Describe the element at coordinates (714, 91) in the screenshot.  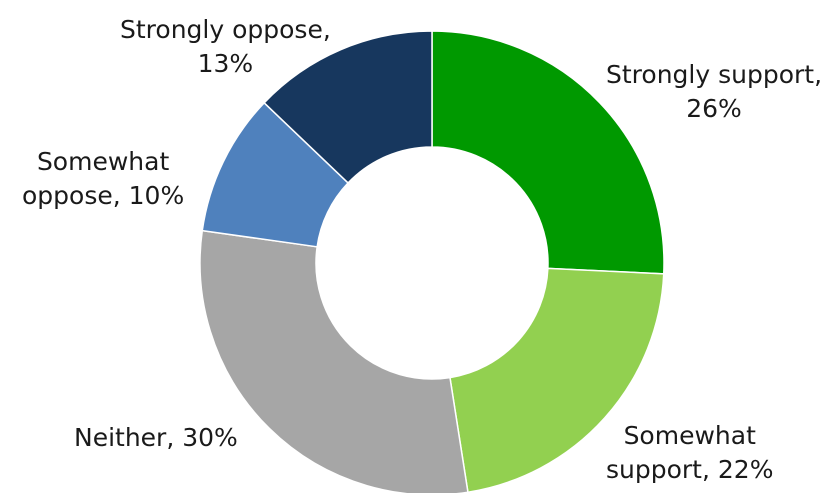
I see `label-strongly-support: Strongly support, 26%` at that location.